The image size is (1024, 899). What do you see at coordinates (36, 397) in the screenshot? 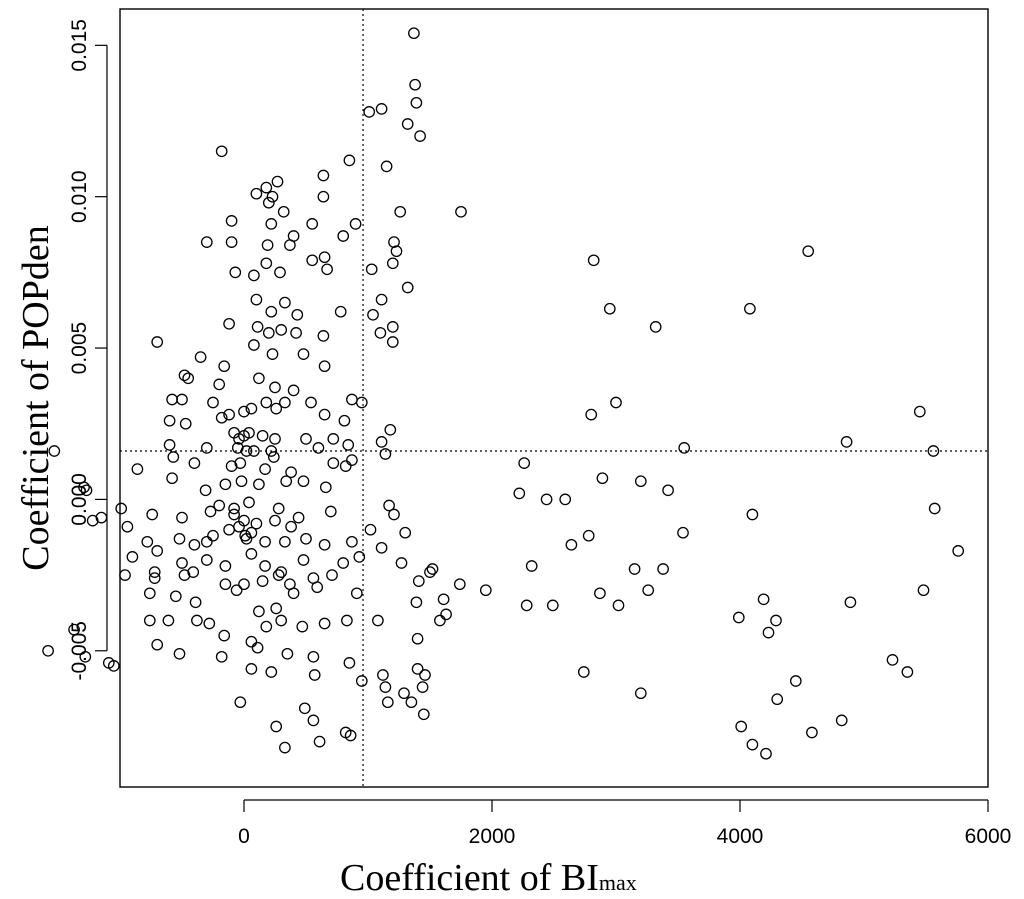
I see `y-axis-title: Coefficient of POPden` at bounding box center [36, 397].